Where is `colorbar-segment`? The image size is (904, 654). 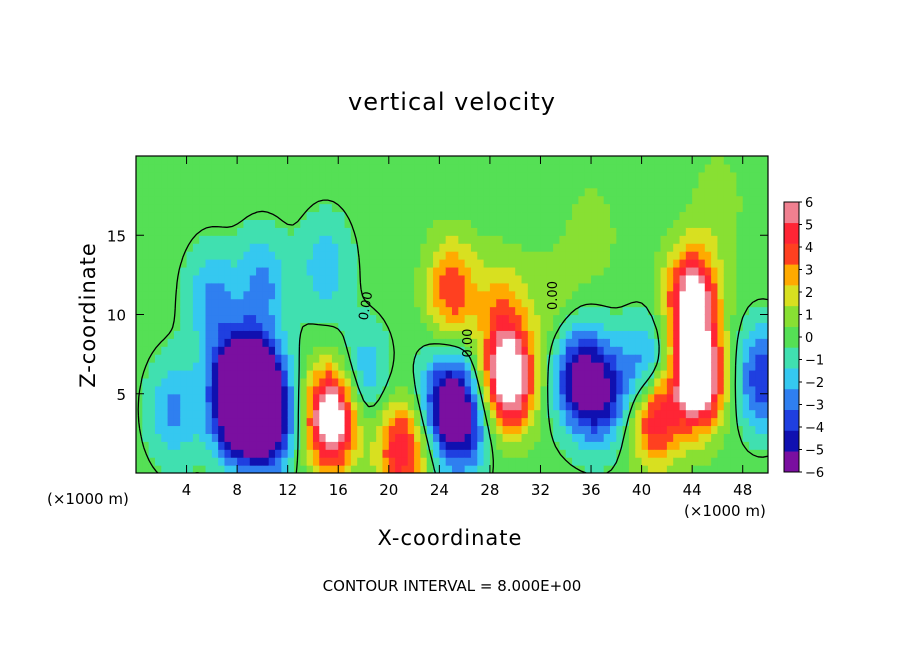
colorbar-segment is located at coordinates (791, 399).